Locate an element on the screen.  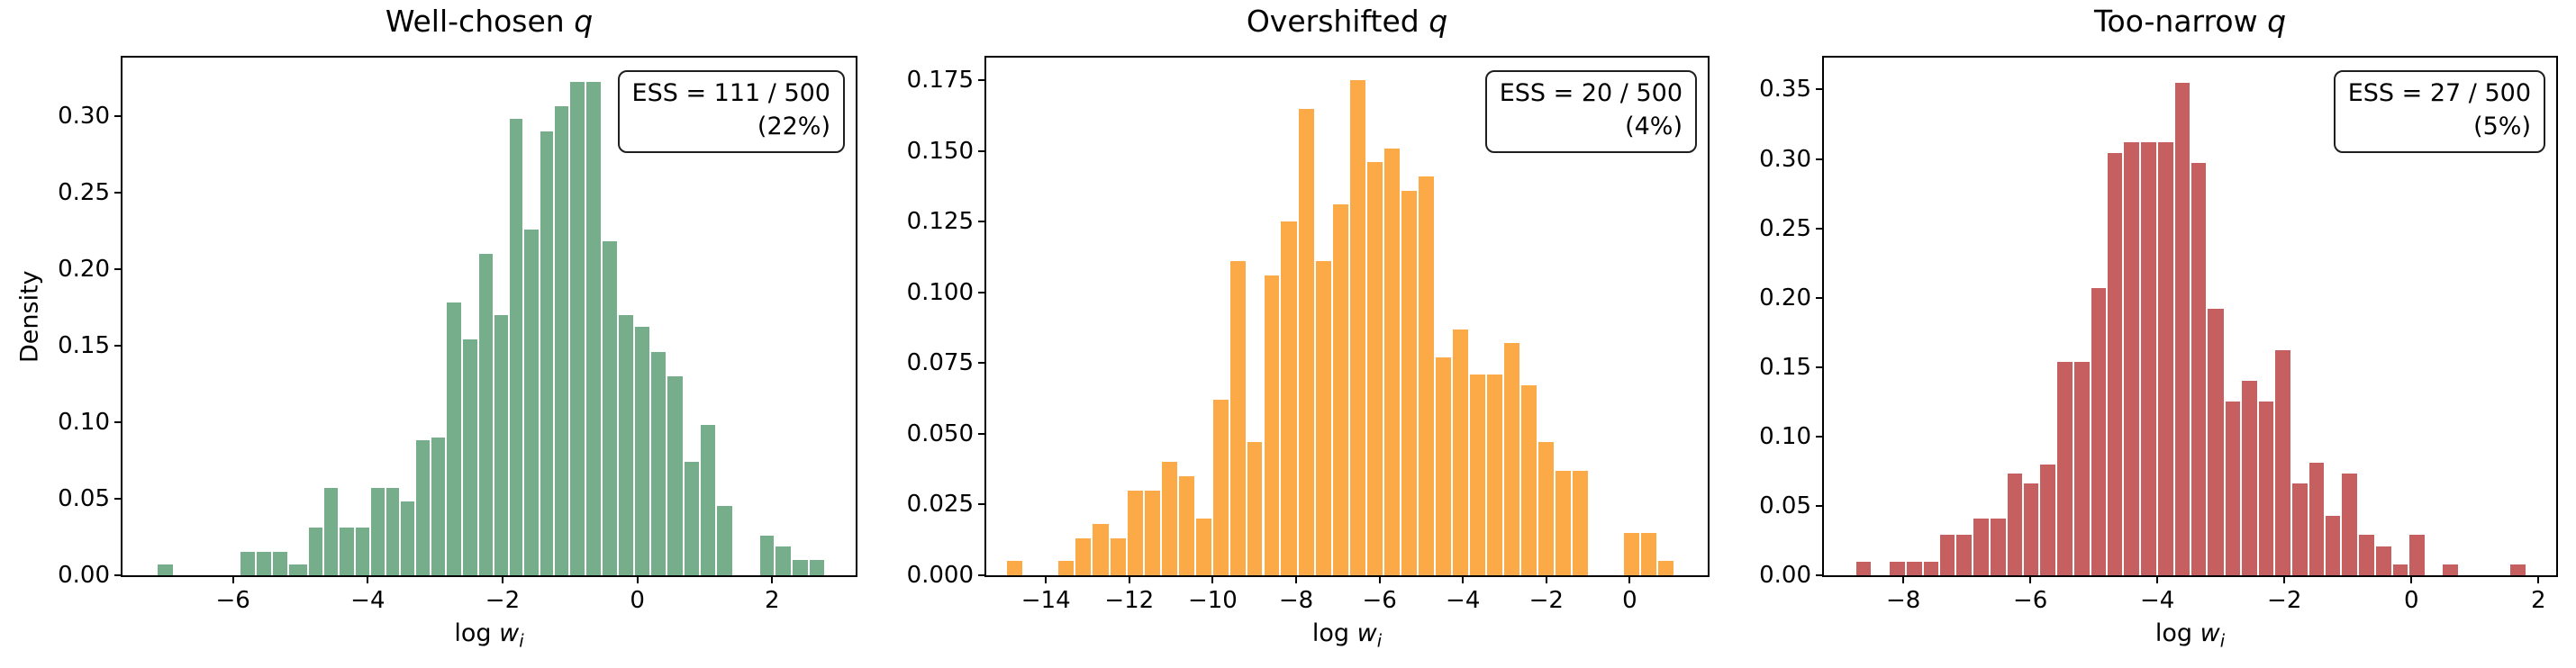
x-tick-label: −14 is located at coordinates (1045, 600).